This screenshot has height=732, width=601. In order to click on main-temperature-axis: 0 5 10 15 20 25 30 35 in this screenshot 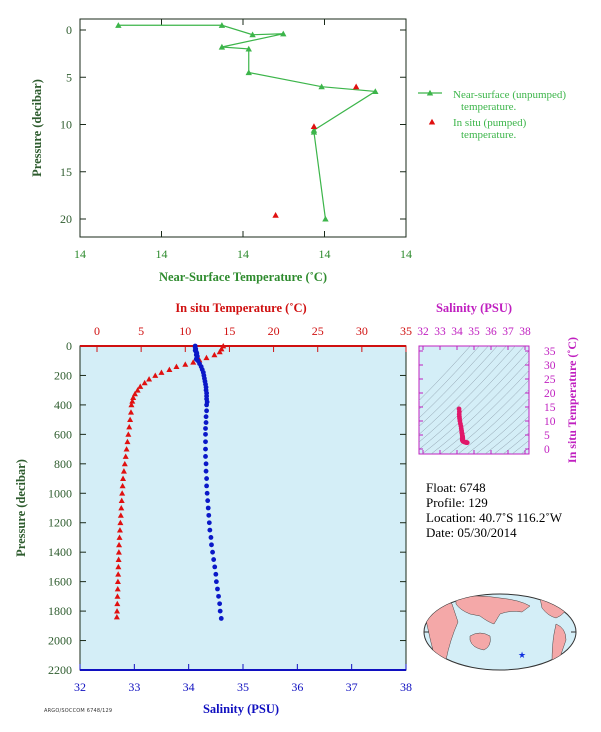, I will do `click(246, 338)`.